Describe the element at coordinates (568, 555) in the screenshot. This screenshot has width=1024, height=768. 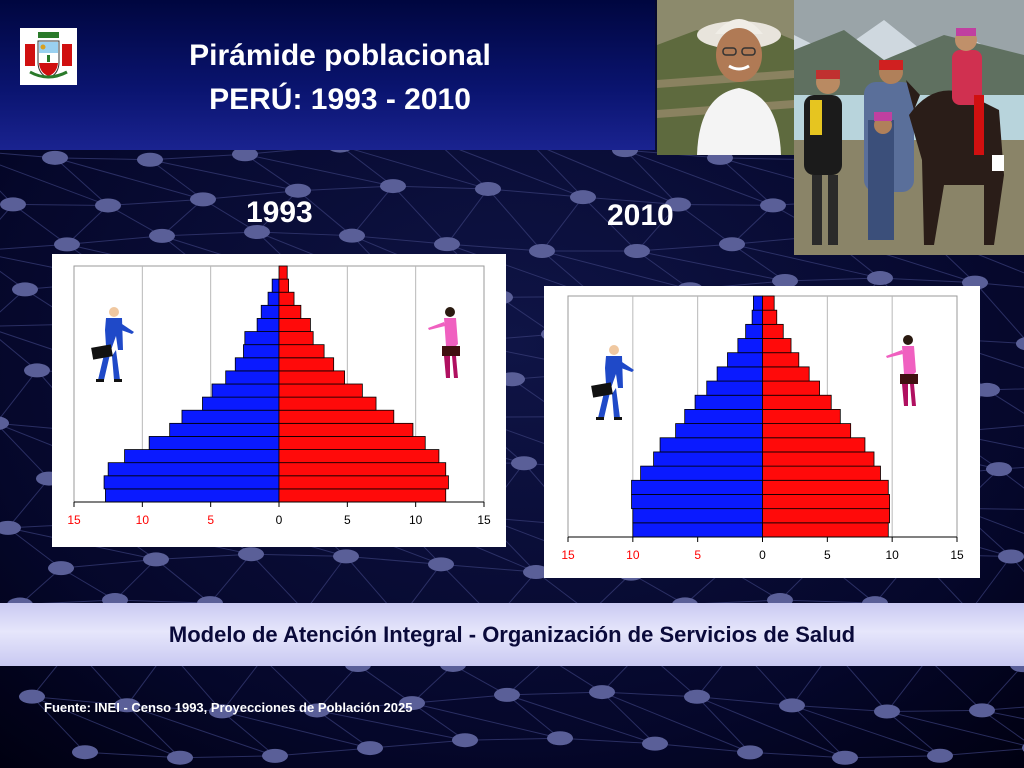
I see `x-tick-label: 15` at that location.